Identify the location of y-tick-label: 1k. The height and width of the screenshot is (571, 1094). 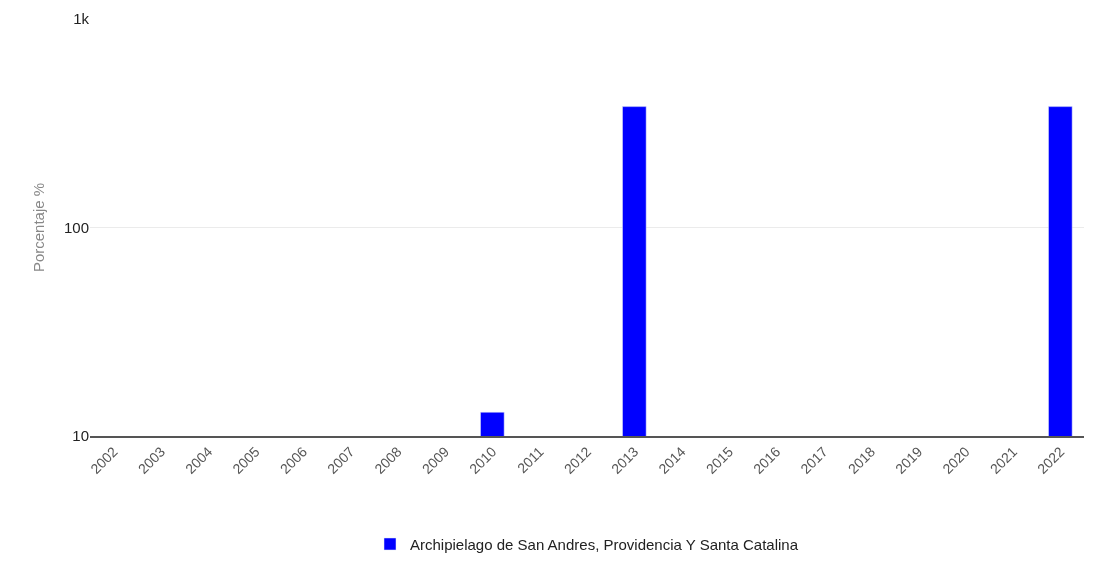
(81, 19).